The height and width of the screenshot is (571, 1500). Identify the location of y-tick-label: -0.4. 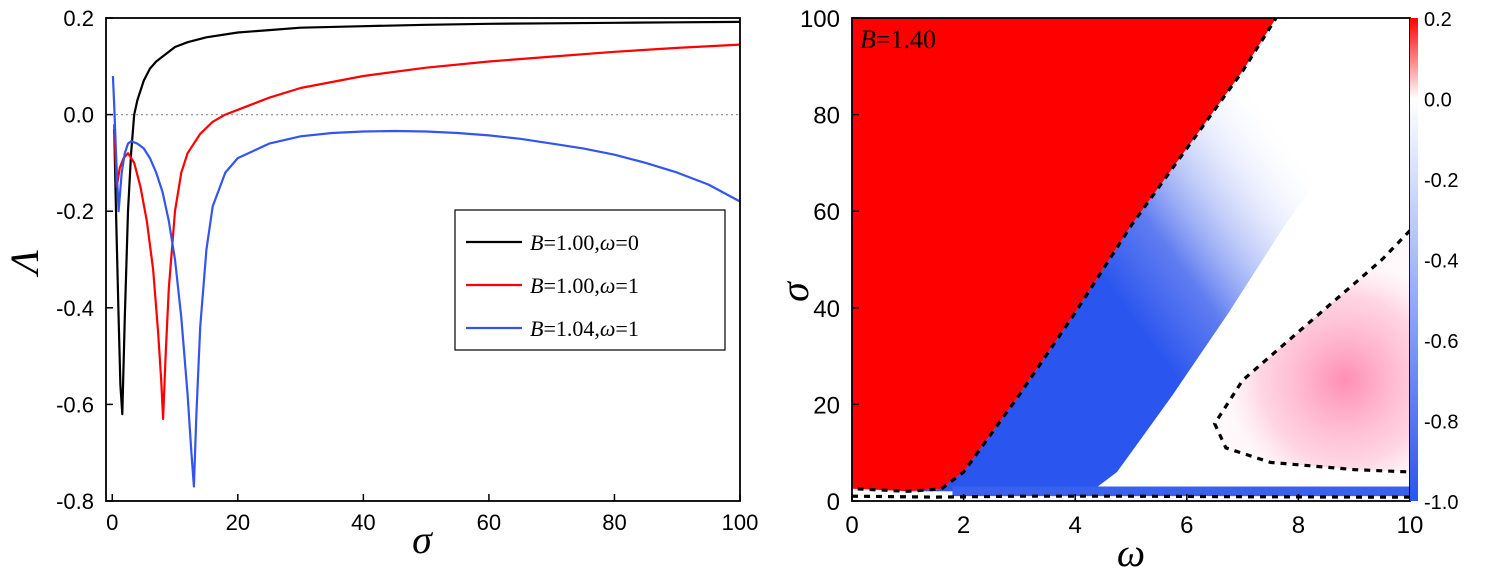
(75, 308).